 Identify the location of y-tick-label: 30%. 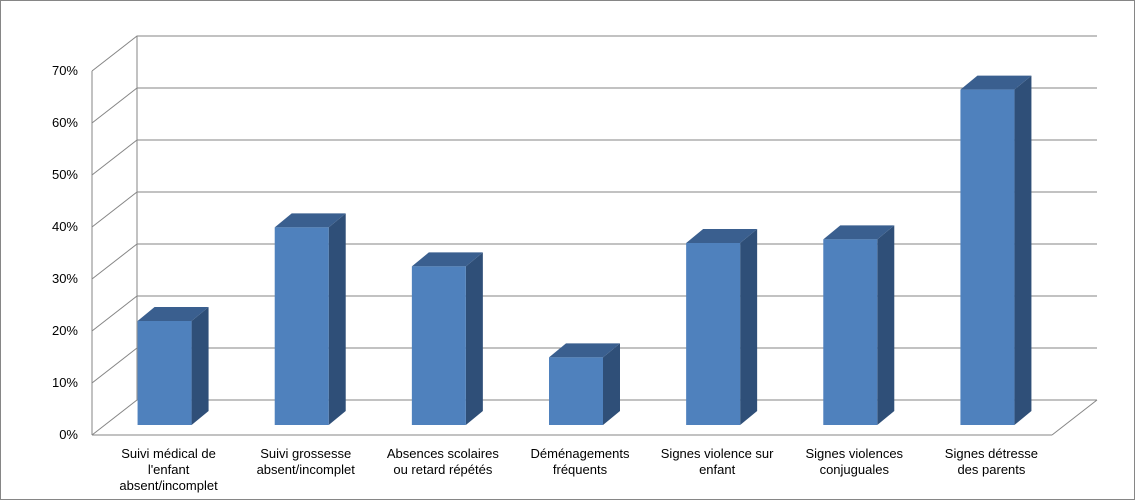
(65, 278).